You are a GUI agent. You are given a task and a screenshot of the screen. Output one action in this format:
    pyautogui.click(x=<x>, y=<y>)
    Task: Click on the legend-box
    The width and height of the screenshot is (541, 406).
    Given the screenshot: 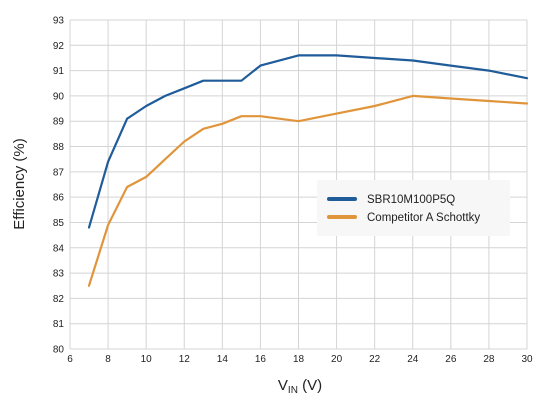 What is the action you would take?
    pyautogui.click(x=413, y=208)
    